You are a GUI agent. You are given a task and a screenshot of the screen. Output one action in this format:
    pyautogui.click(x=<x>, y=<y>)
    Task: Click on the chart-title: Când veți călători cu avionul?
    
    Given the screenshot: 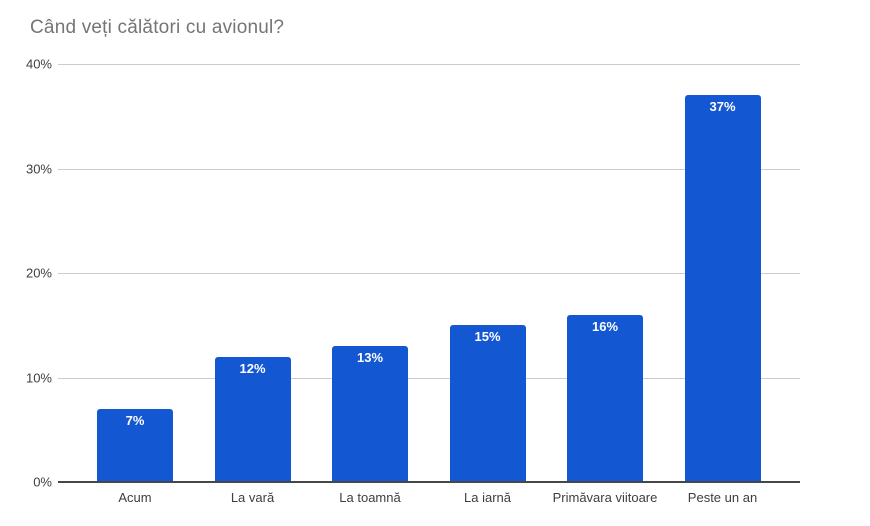 What is the action you would take?
    pyautogui.click(x=157, y=27)
    